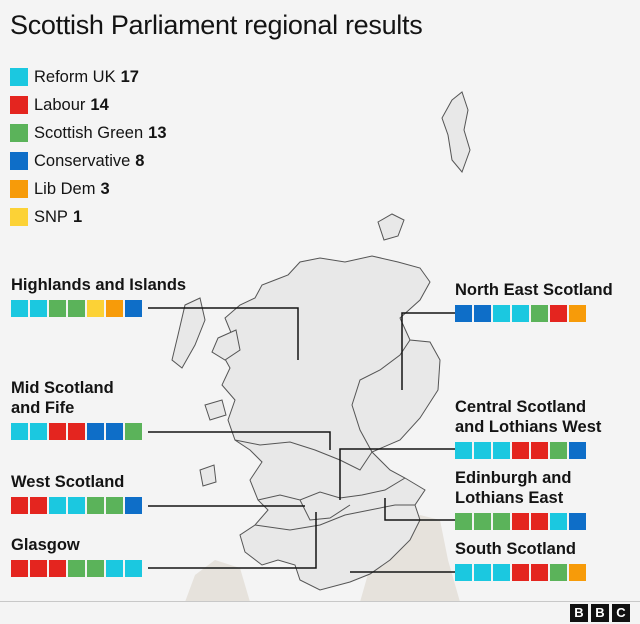  Describe the element at coordinates (62, 398) in the screenshot. I see `region-name: Mid Scotland and Fife` at that location.